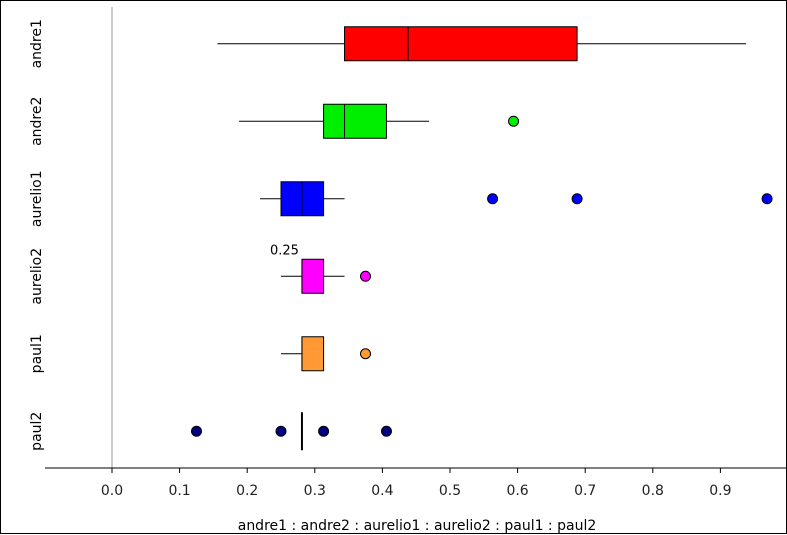 This screenshot has width=787, height=535. What do you see at coordinates (284, 250) in the screenshot?
I see `median-annotation: 0.25` at bounding box center [284, 250].